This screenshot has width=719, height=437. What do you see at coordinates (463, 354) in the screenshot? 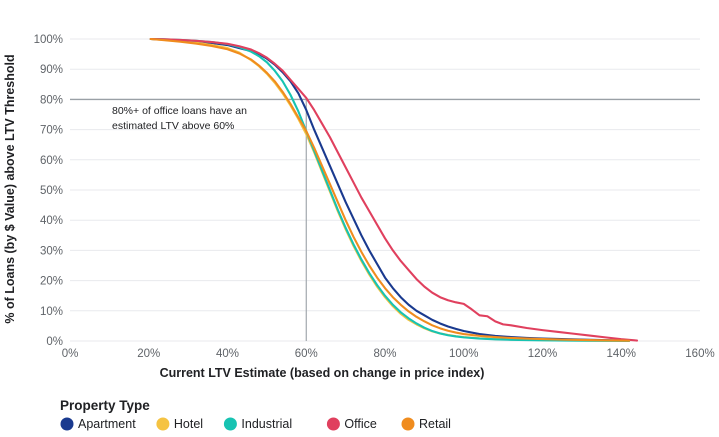
I see `x-tick-label: 100%` at bounding box center [463, 354].